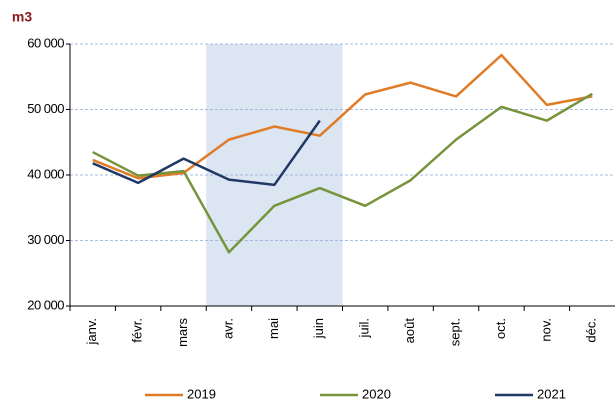 This screenshot has width=615, height=404. Describe the element at coordinates (45, 239) in the screenshot. I see `y-tick-label: 30 000` at that location.